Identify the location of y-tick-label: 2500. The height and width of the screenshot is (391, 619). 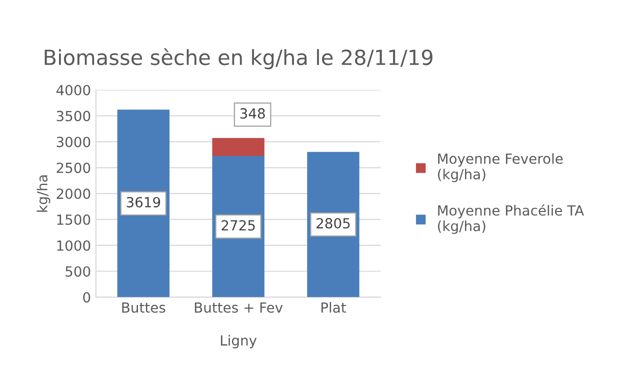
(73, 168).